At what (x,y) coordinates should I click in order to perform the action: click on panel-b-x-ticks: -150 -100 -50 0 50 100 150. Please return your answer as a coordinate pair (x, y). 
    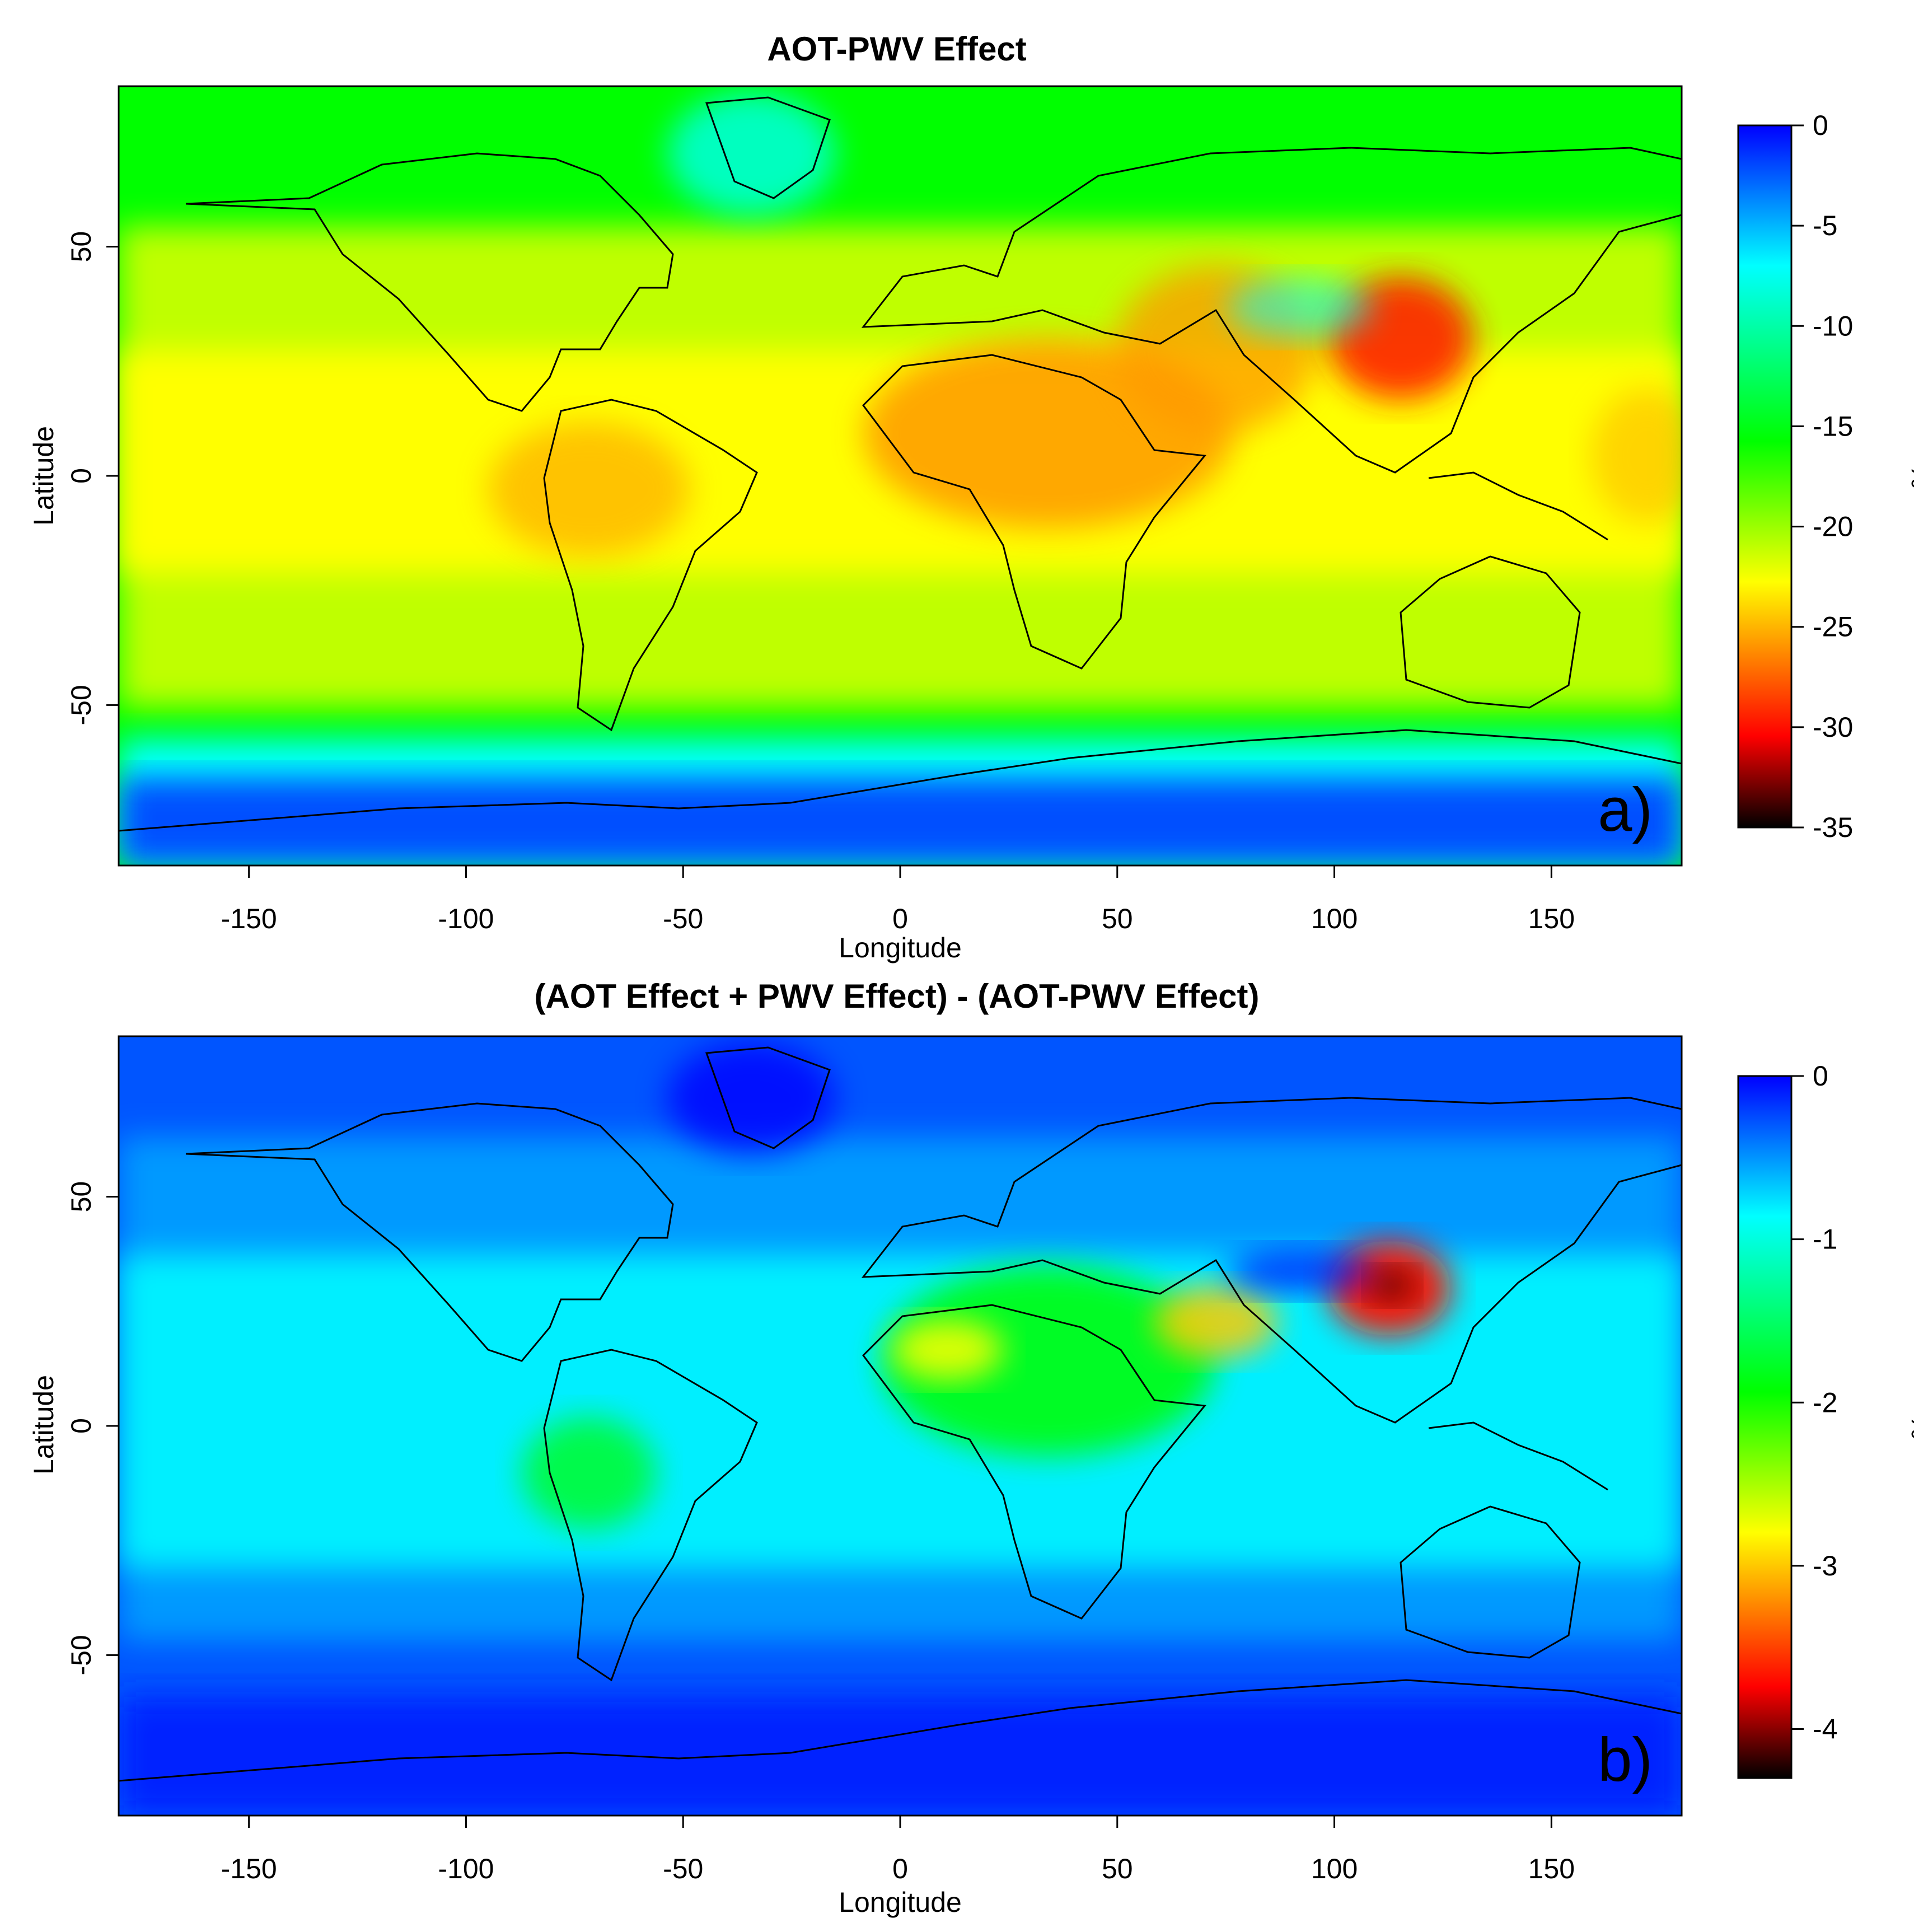
    Looking at the image, I should click on (898, 1850).